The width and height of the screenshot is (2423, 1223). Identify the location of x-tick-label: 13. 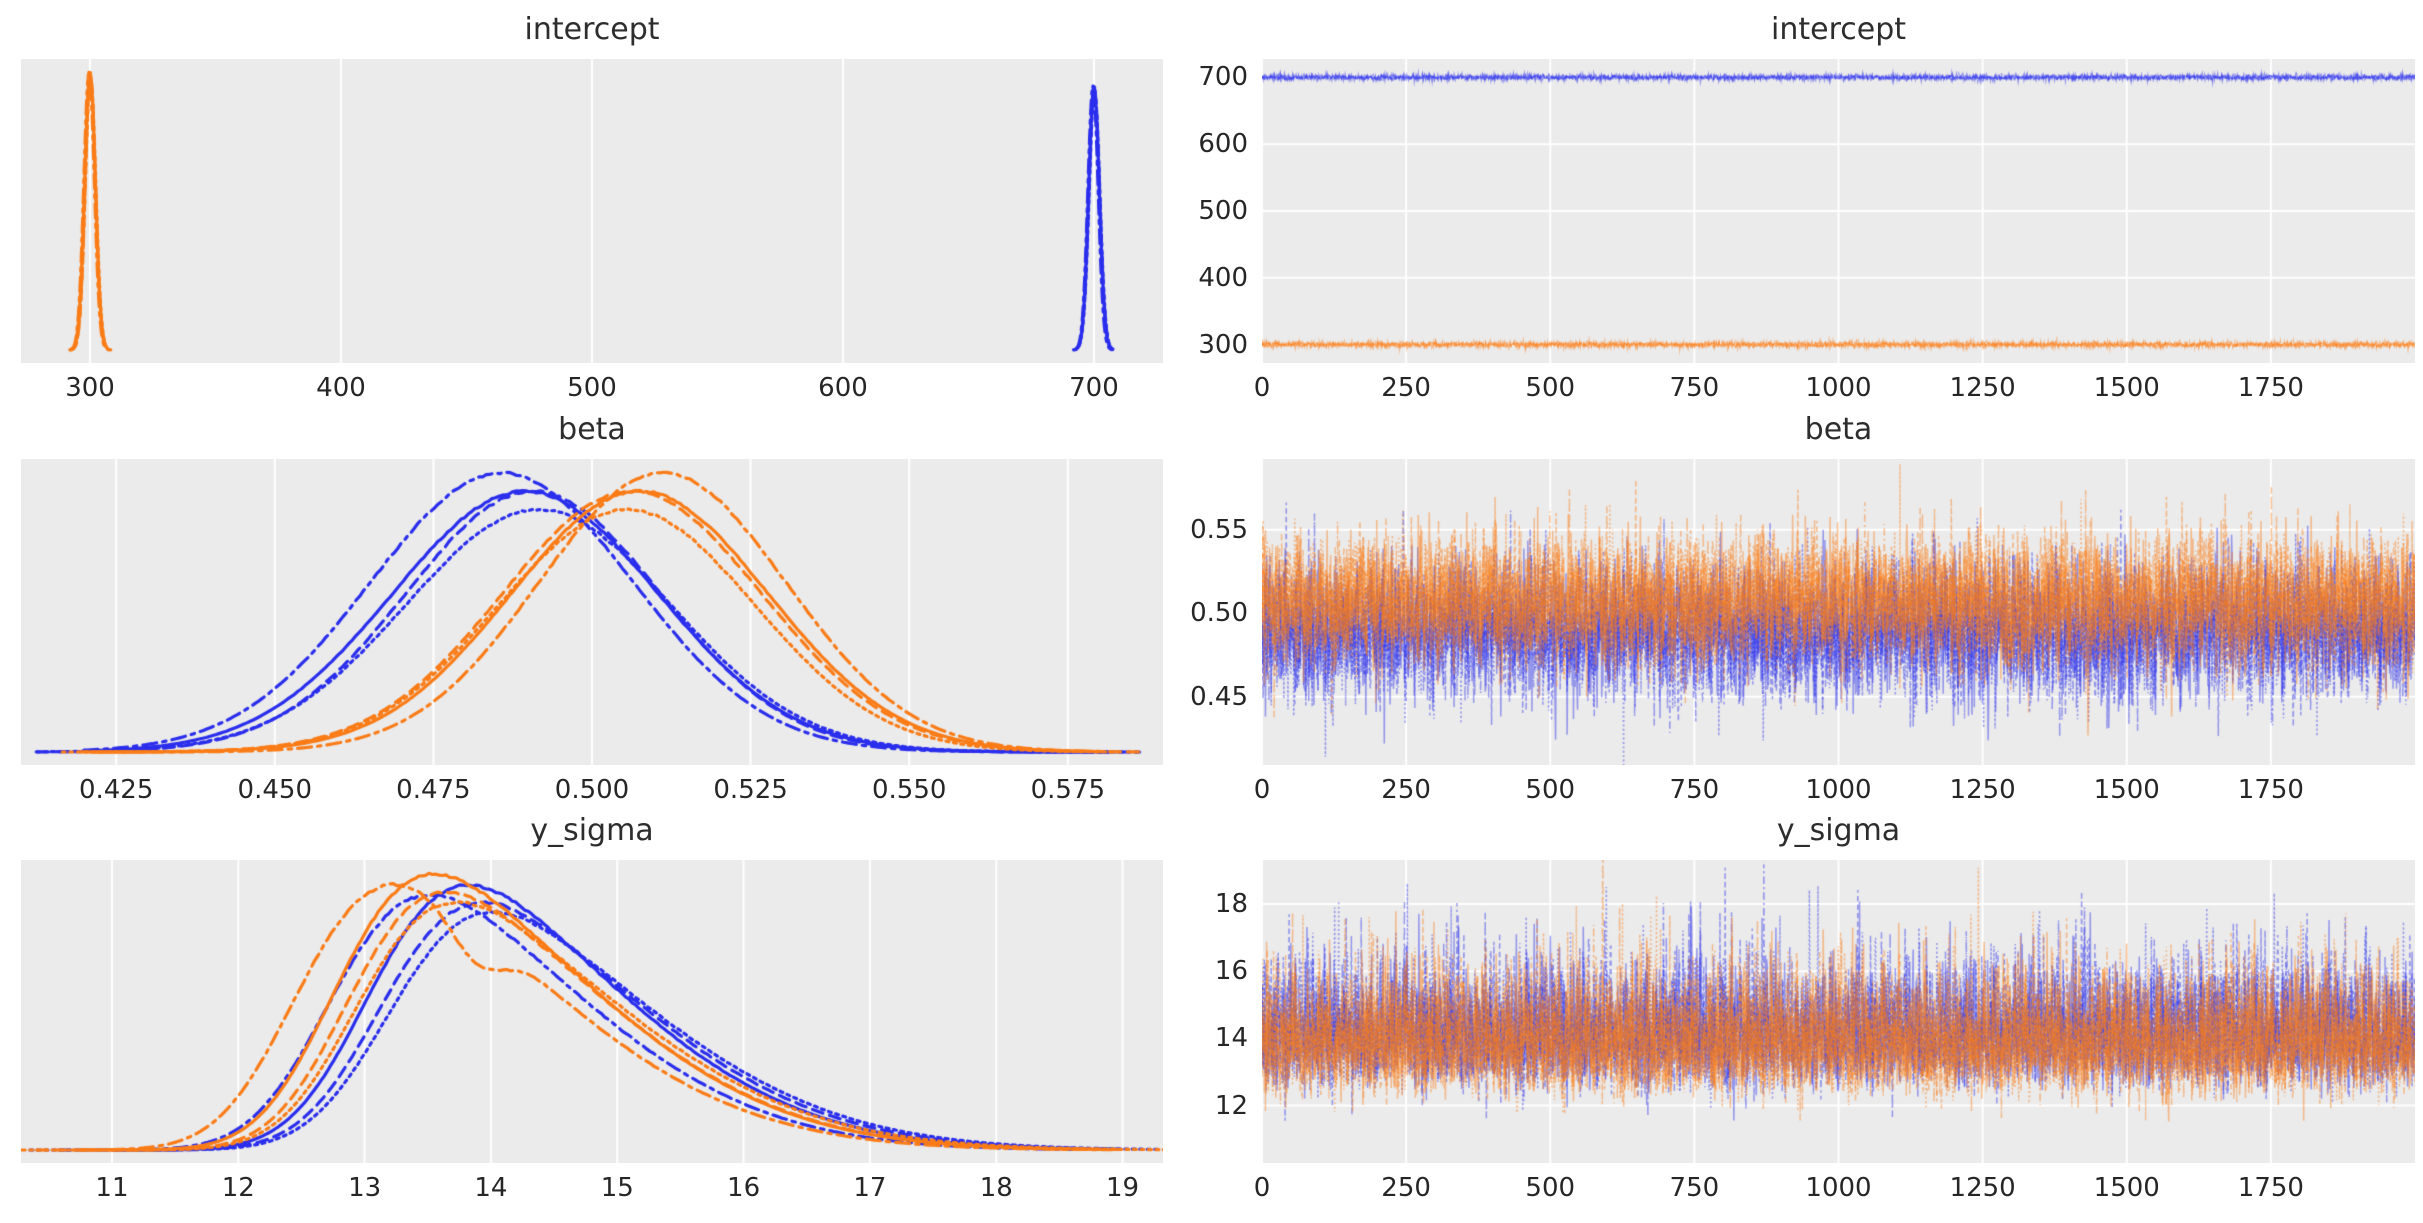
(365, 1188).